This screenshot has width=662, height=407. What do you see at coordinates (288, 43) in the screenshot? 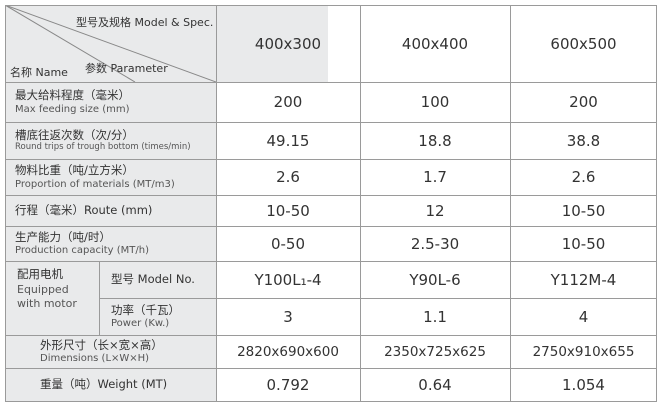
I see `model-header-1: 400x300` at bounding box center [288, 43].